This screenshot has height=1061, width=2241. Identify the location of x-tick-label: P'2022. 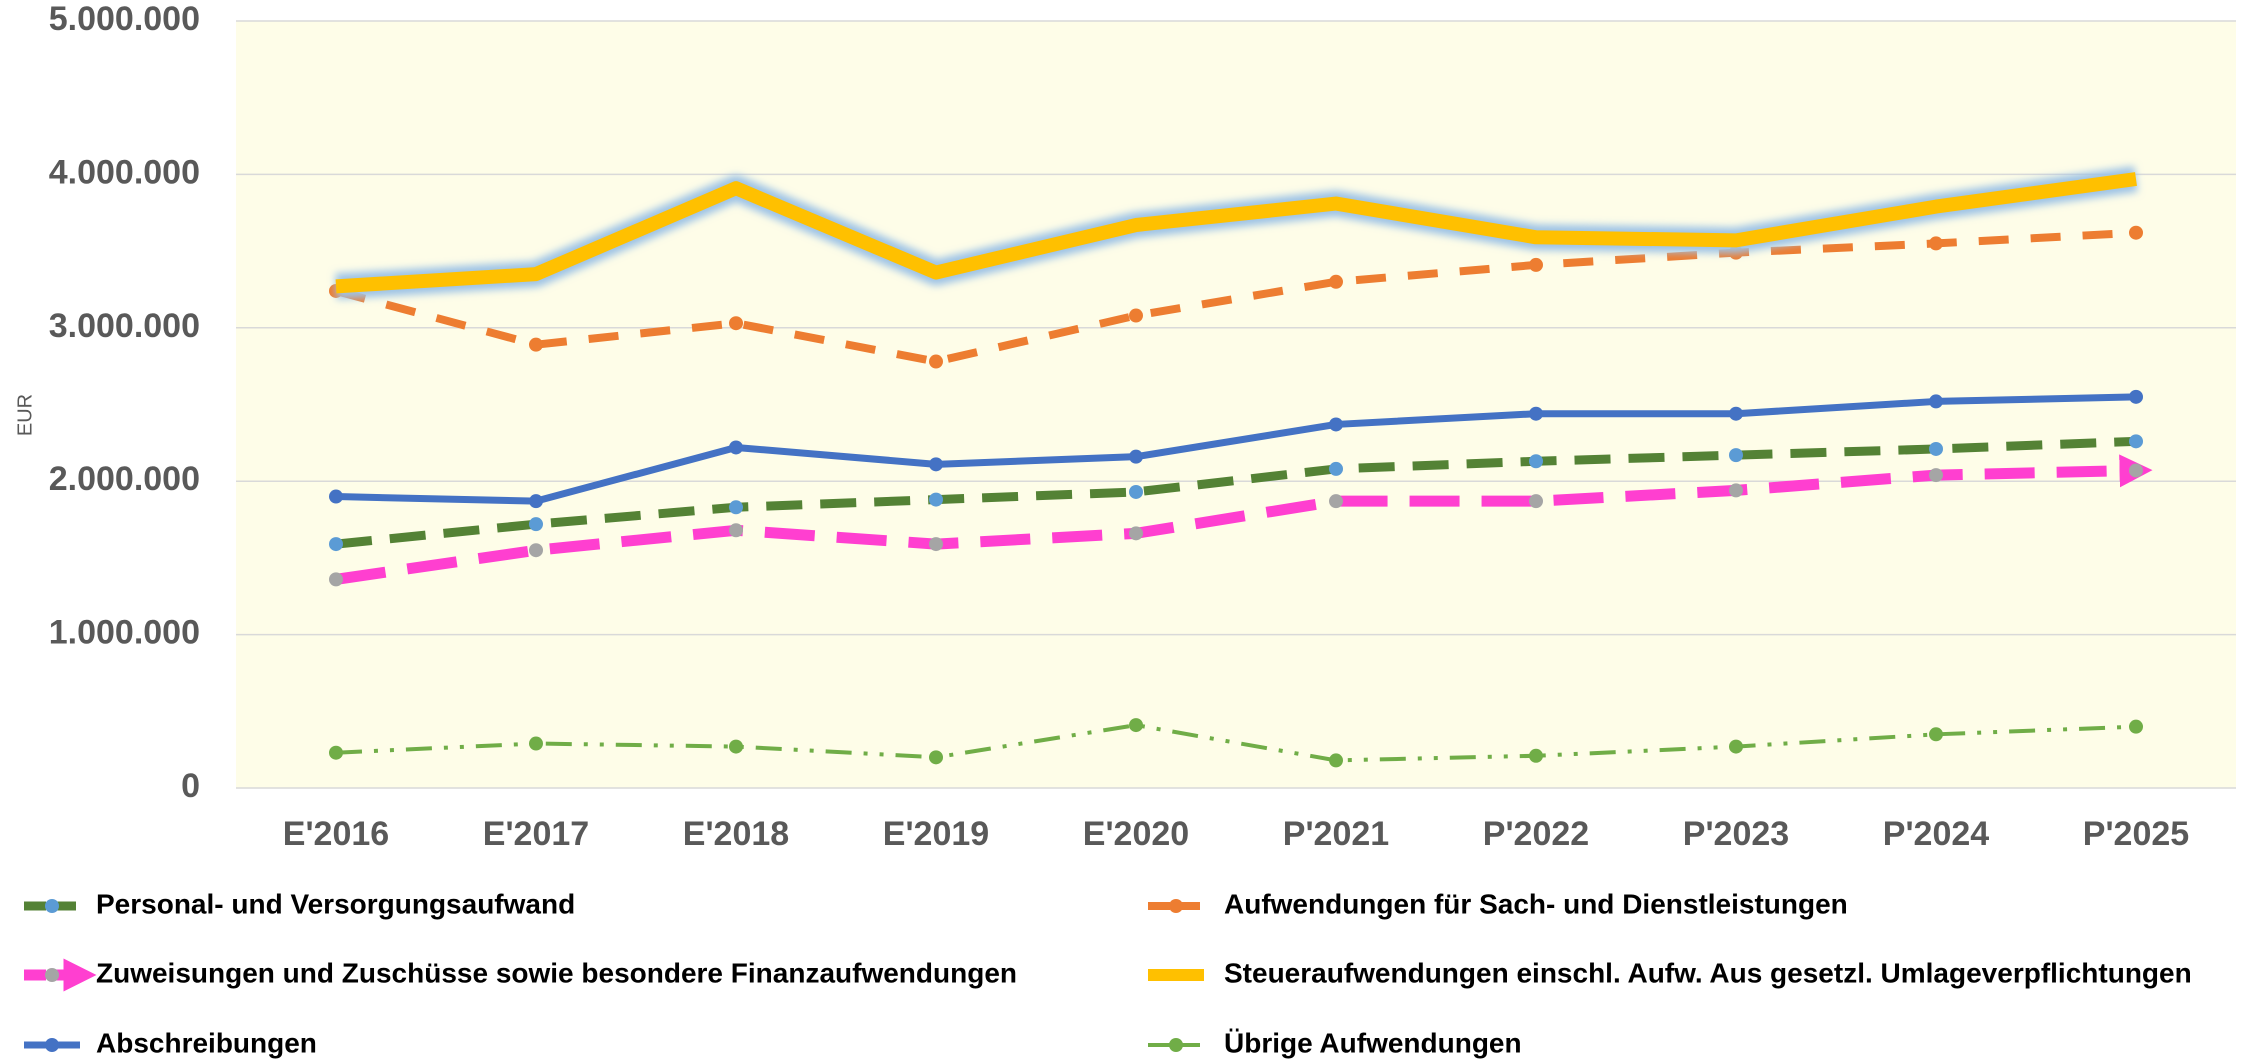
(1536, 834).